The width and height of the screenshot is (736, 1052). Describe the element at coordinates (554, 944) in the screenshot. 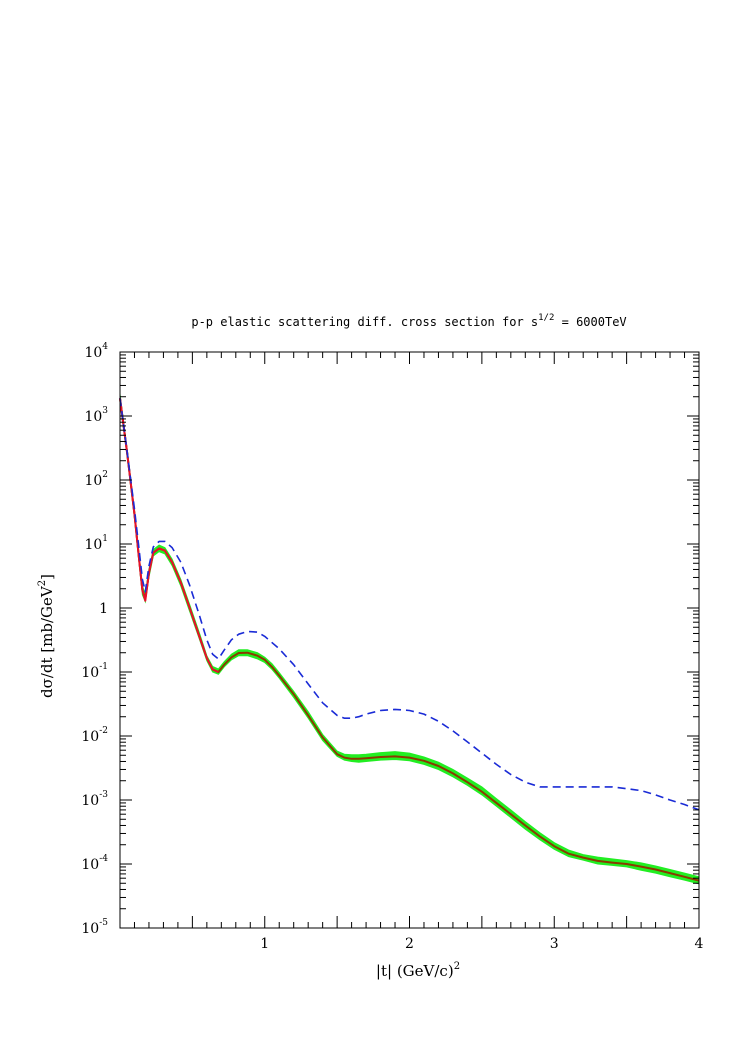

I see `x-tick-label: 3` at that location.